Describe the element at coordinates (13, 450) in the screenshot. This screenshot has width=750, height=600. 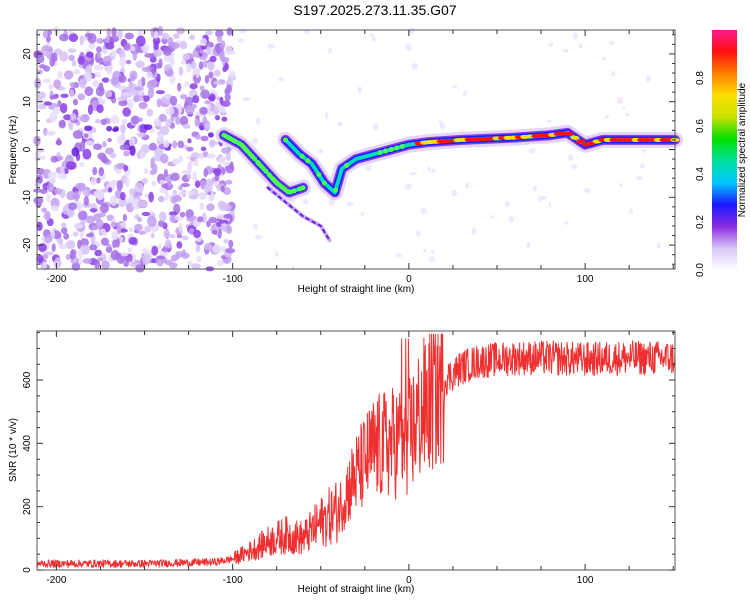
I see `snr-y-label: SNR (10 * v/v)` at that location.